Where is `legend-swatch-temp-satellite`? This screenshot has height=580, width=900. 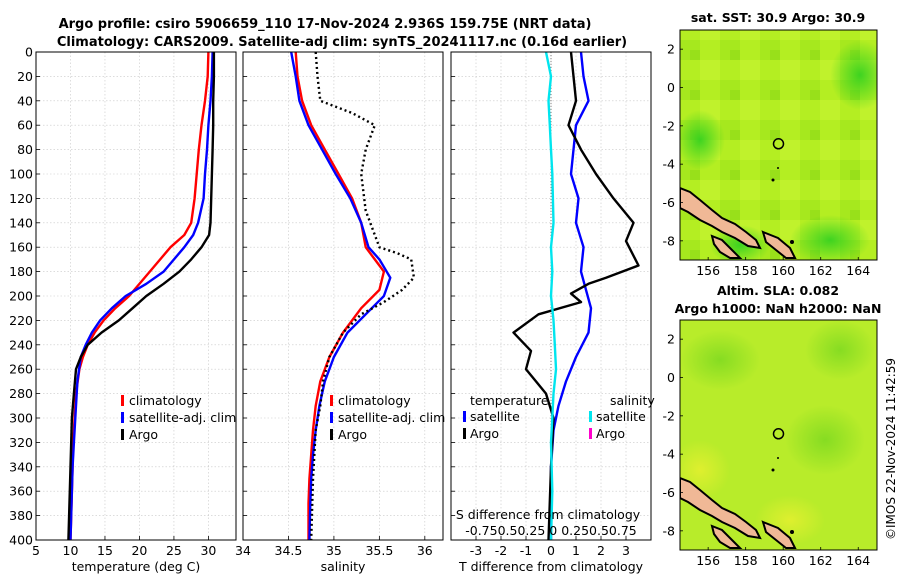
legend-swatch-temp-satellite is located at coordinates (464, 416).